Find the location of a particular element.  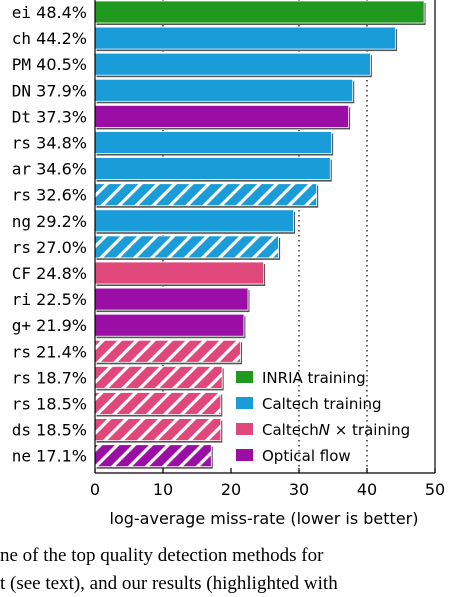

row-label: ar is located at coordinates (22, 169).